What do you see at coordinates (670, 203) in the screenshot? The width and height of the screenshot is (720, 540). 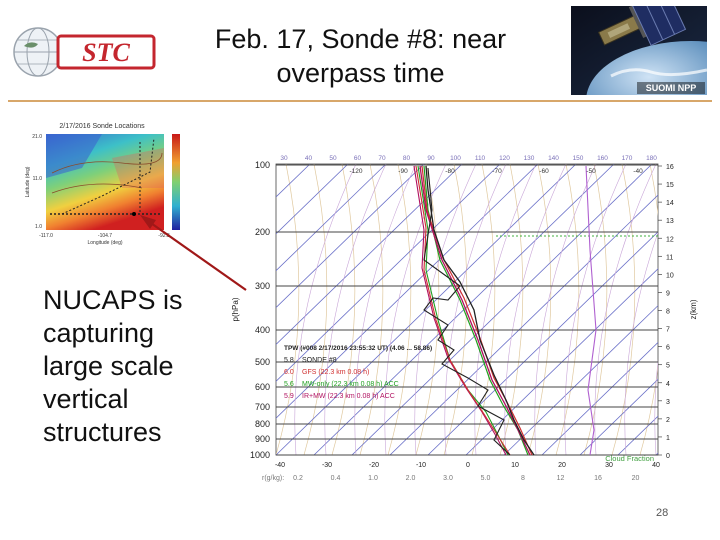 I see `height-tick: 14` at bounding box center [670, 203].